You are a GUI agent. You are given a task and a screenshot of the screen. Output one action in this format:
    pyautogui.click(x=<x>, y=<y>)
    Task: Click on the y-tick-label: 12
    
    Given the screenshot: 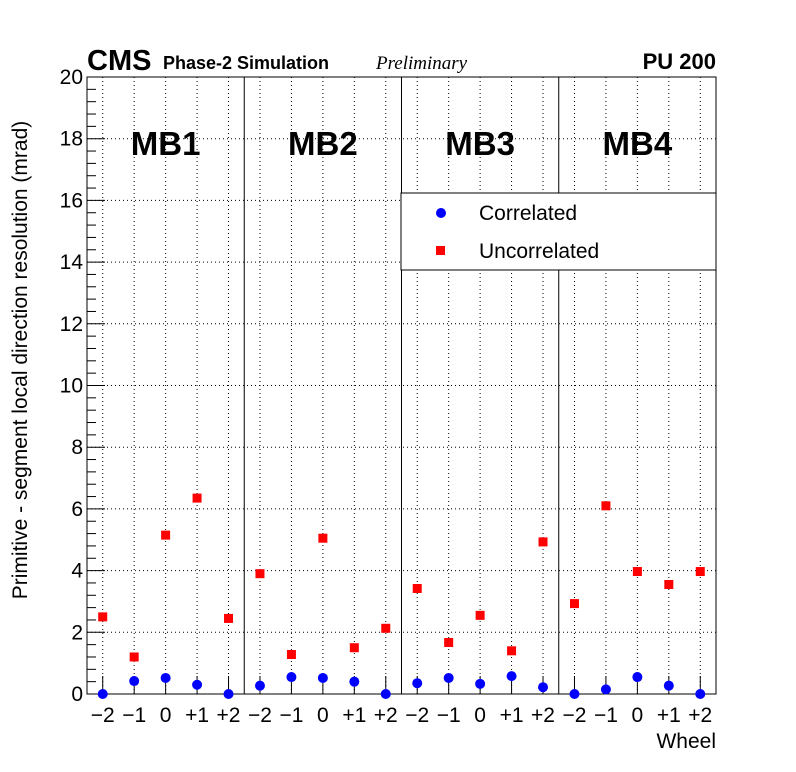 What is the action you would take?
    pyautogui.click(x=71, y=324)
    